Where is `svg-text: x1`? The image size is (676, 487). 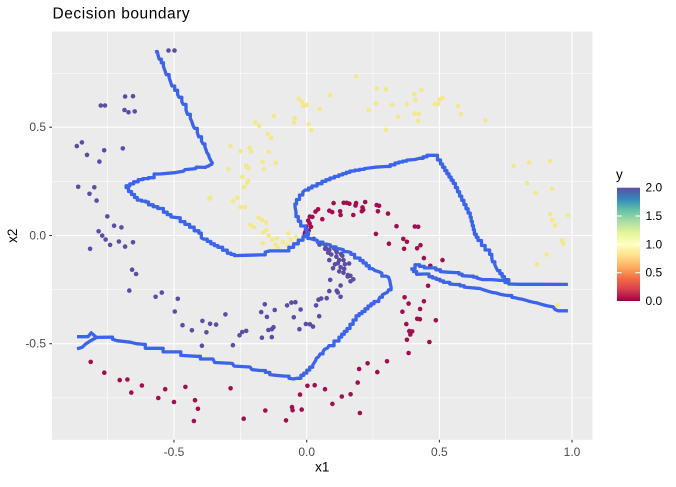
svg-text: x1 is located at coordinates (322, 467).